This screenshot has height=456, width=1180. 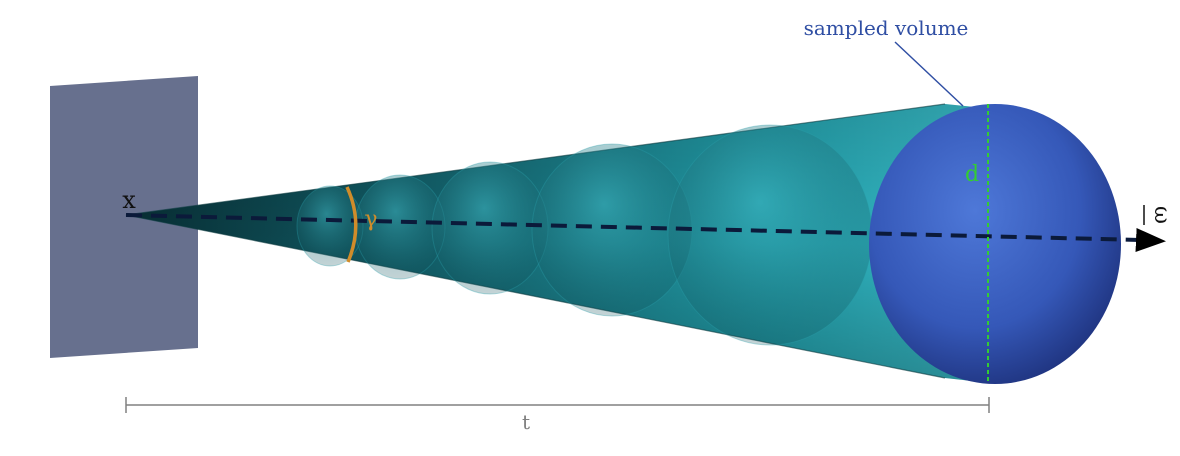 What do you see at coordinates (1150, 240) in the screenshot?
I see `direction-arrow` at bounding box center [1150, 240].